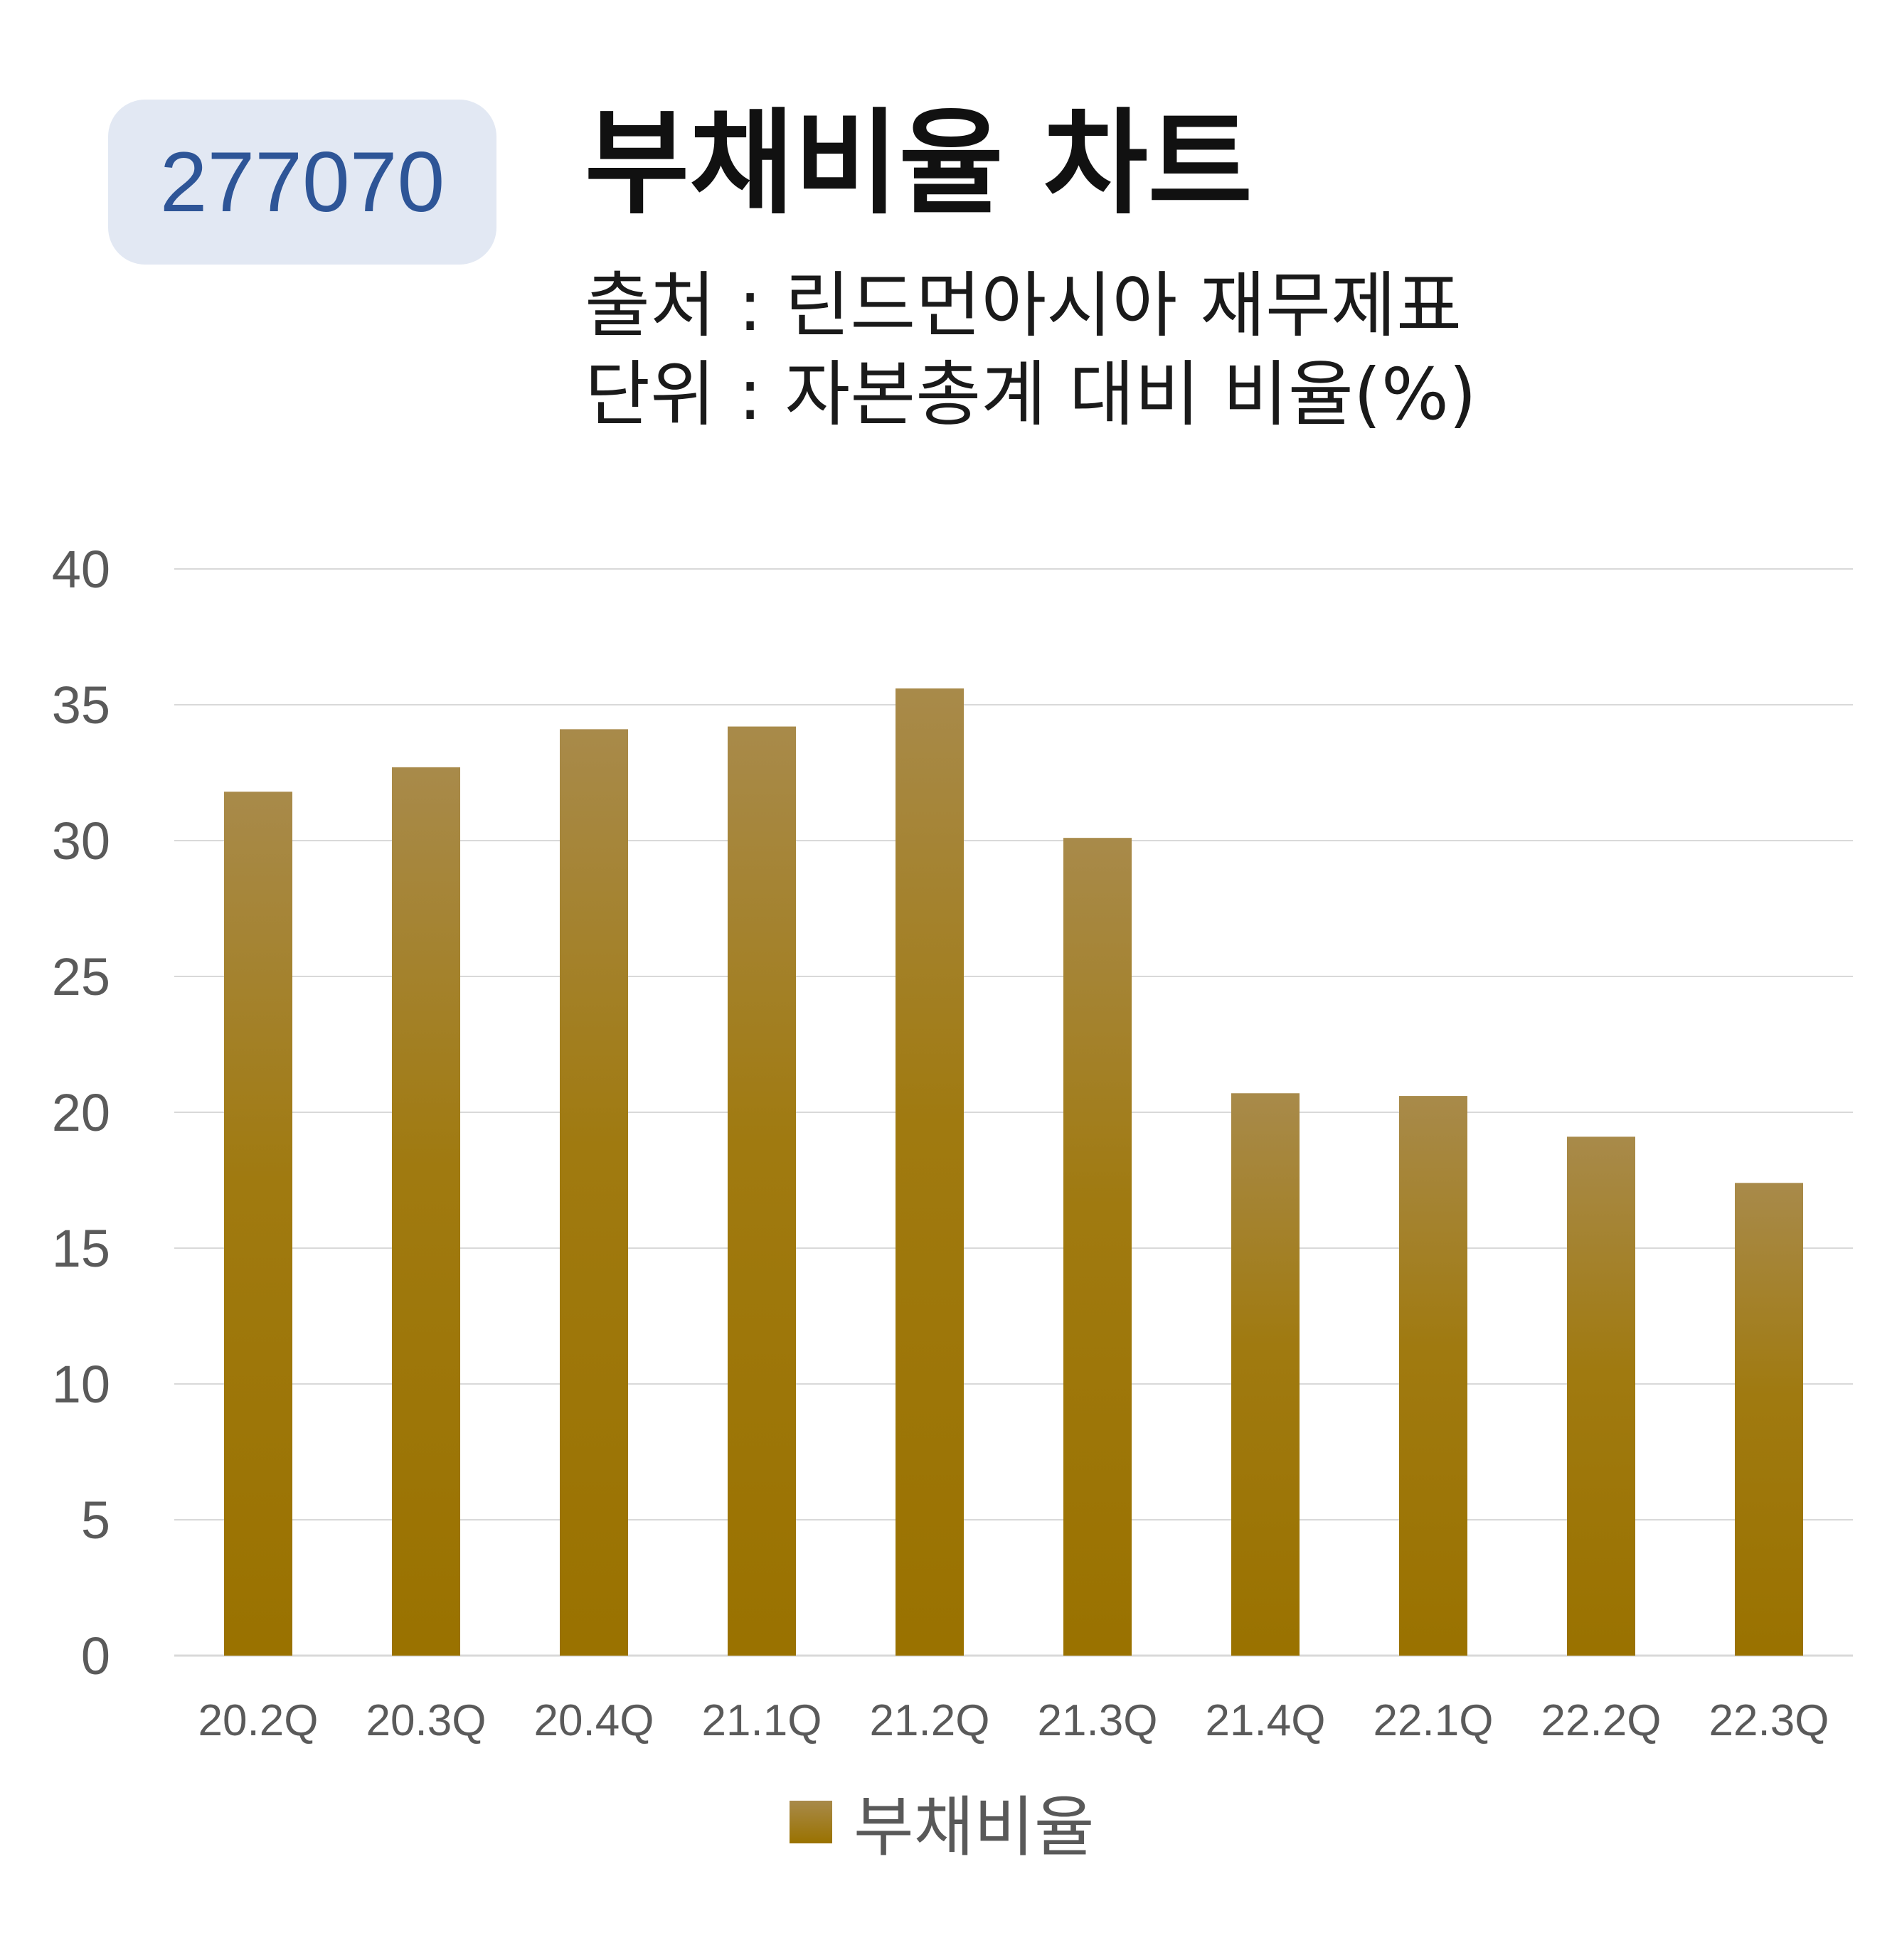  Describe the element at coordinates (919, 163) in the screenshot. I see `chart-title: 부채비율 차트` at that location.